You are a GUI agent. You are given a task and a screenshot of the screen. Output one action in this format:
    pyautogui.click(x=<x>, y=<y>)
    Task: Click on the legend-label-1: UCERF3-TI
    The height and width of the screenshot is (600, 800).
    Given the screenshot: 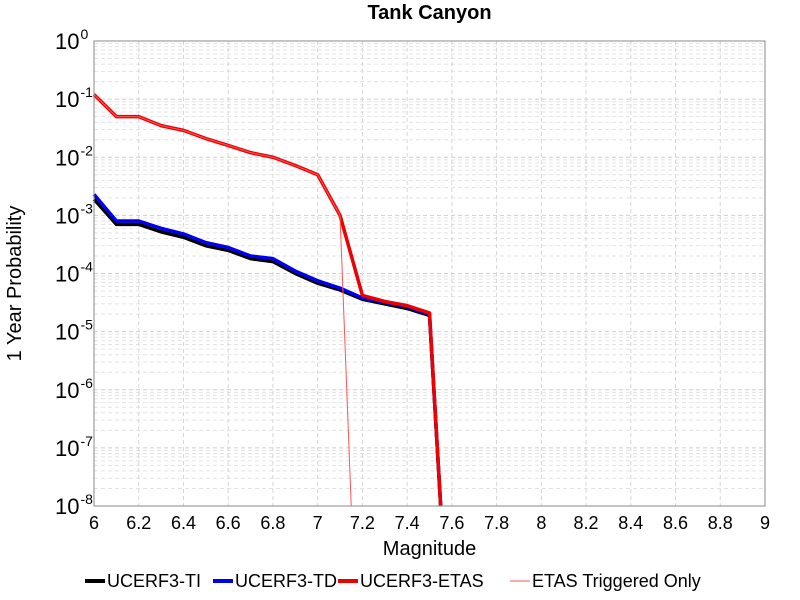 What is the action you would take?
    pyautogui.click(x=154, y=581)
    